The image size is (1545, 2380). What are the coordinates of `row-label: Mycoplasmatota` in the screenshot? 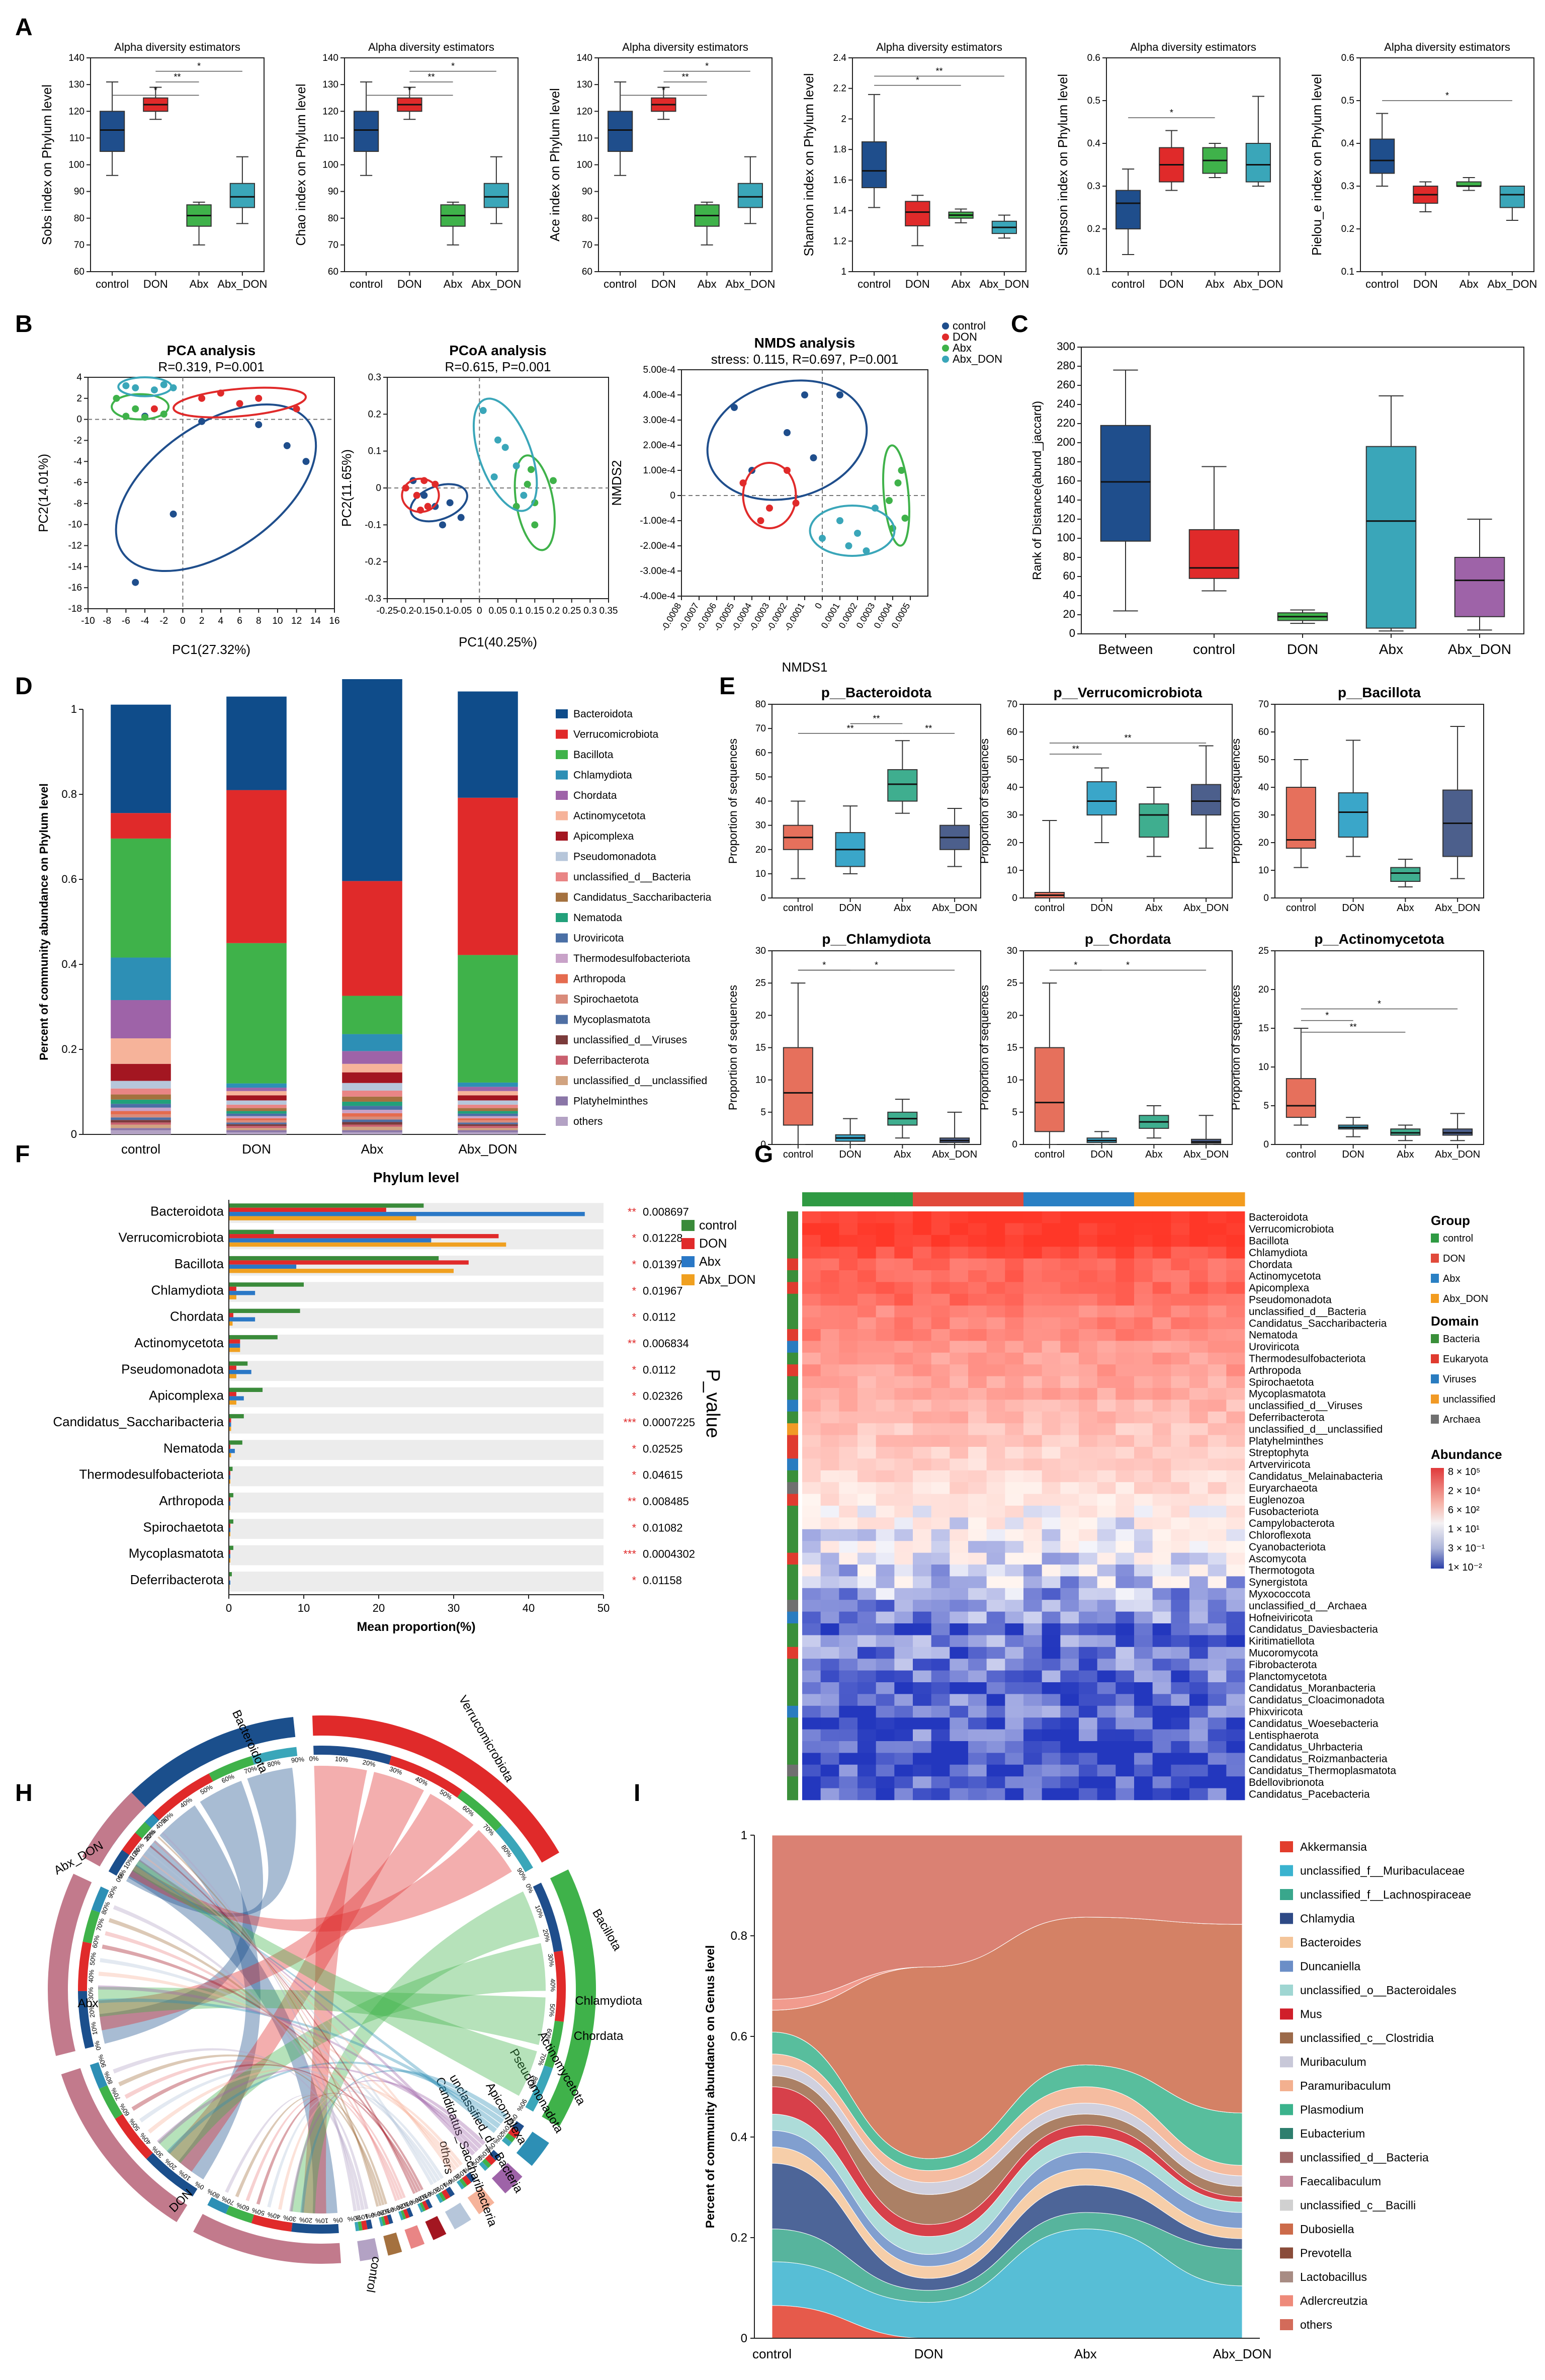 It's located at (1287, 1394).